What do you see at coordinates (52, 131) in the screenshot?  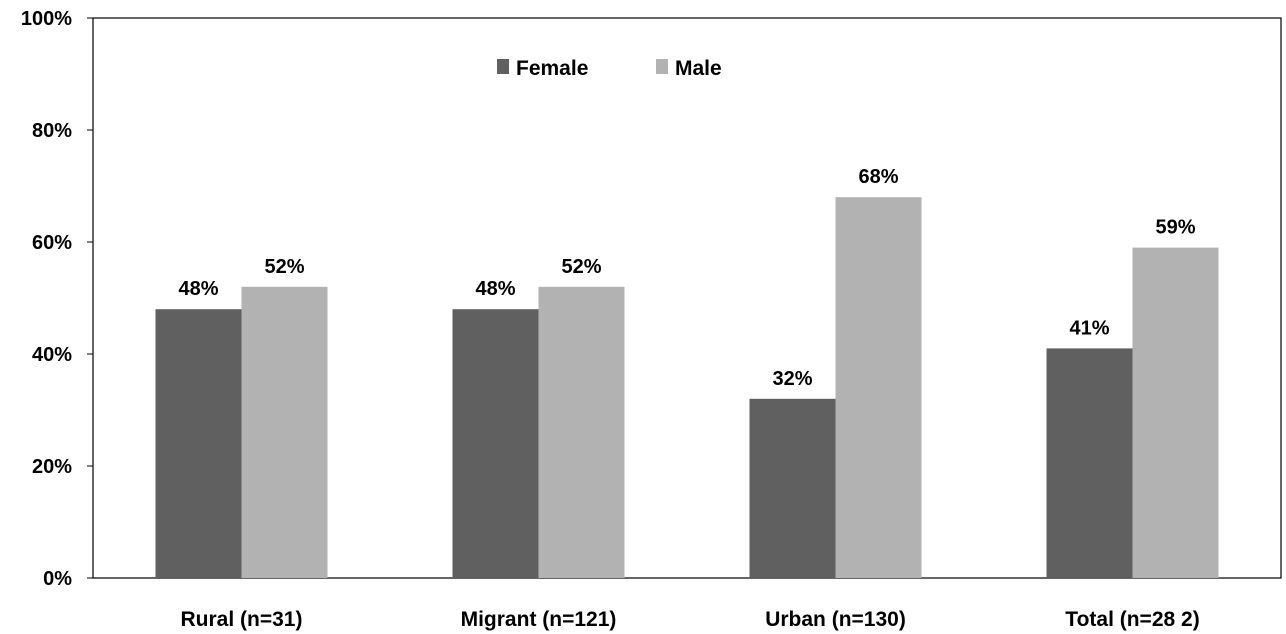 I see `y-tick-label: 80%` at bounding box center [52, 131].